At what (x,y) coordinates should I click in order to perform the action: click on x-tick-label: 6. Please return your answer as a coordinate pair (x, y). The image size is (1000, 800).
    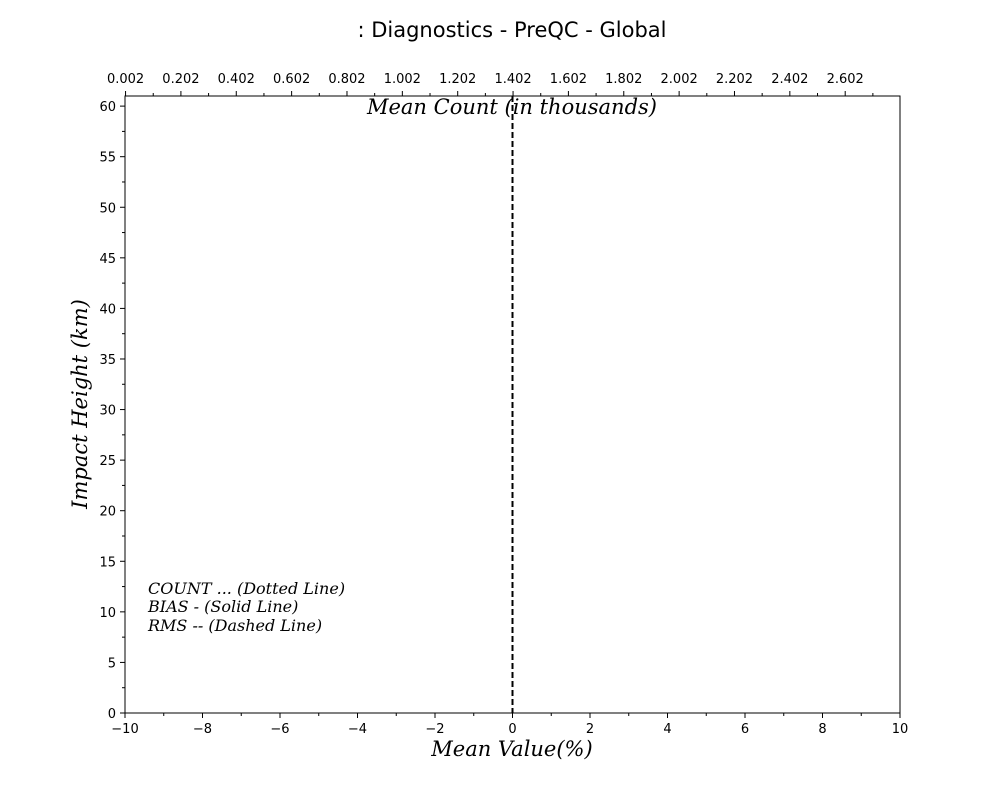
    Looking at the image, I should click on (745, 729).